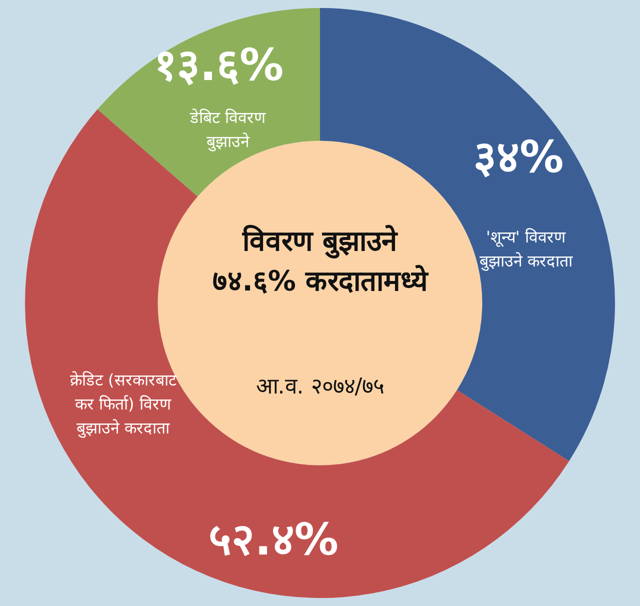 Image resolution: width=640 pixels, height=606 pixels. Describe the element at coordinates (219, 65) in the screenshot. I see `data-label: १३.६%` at that location.